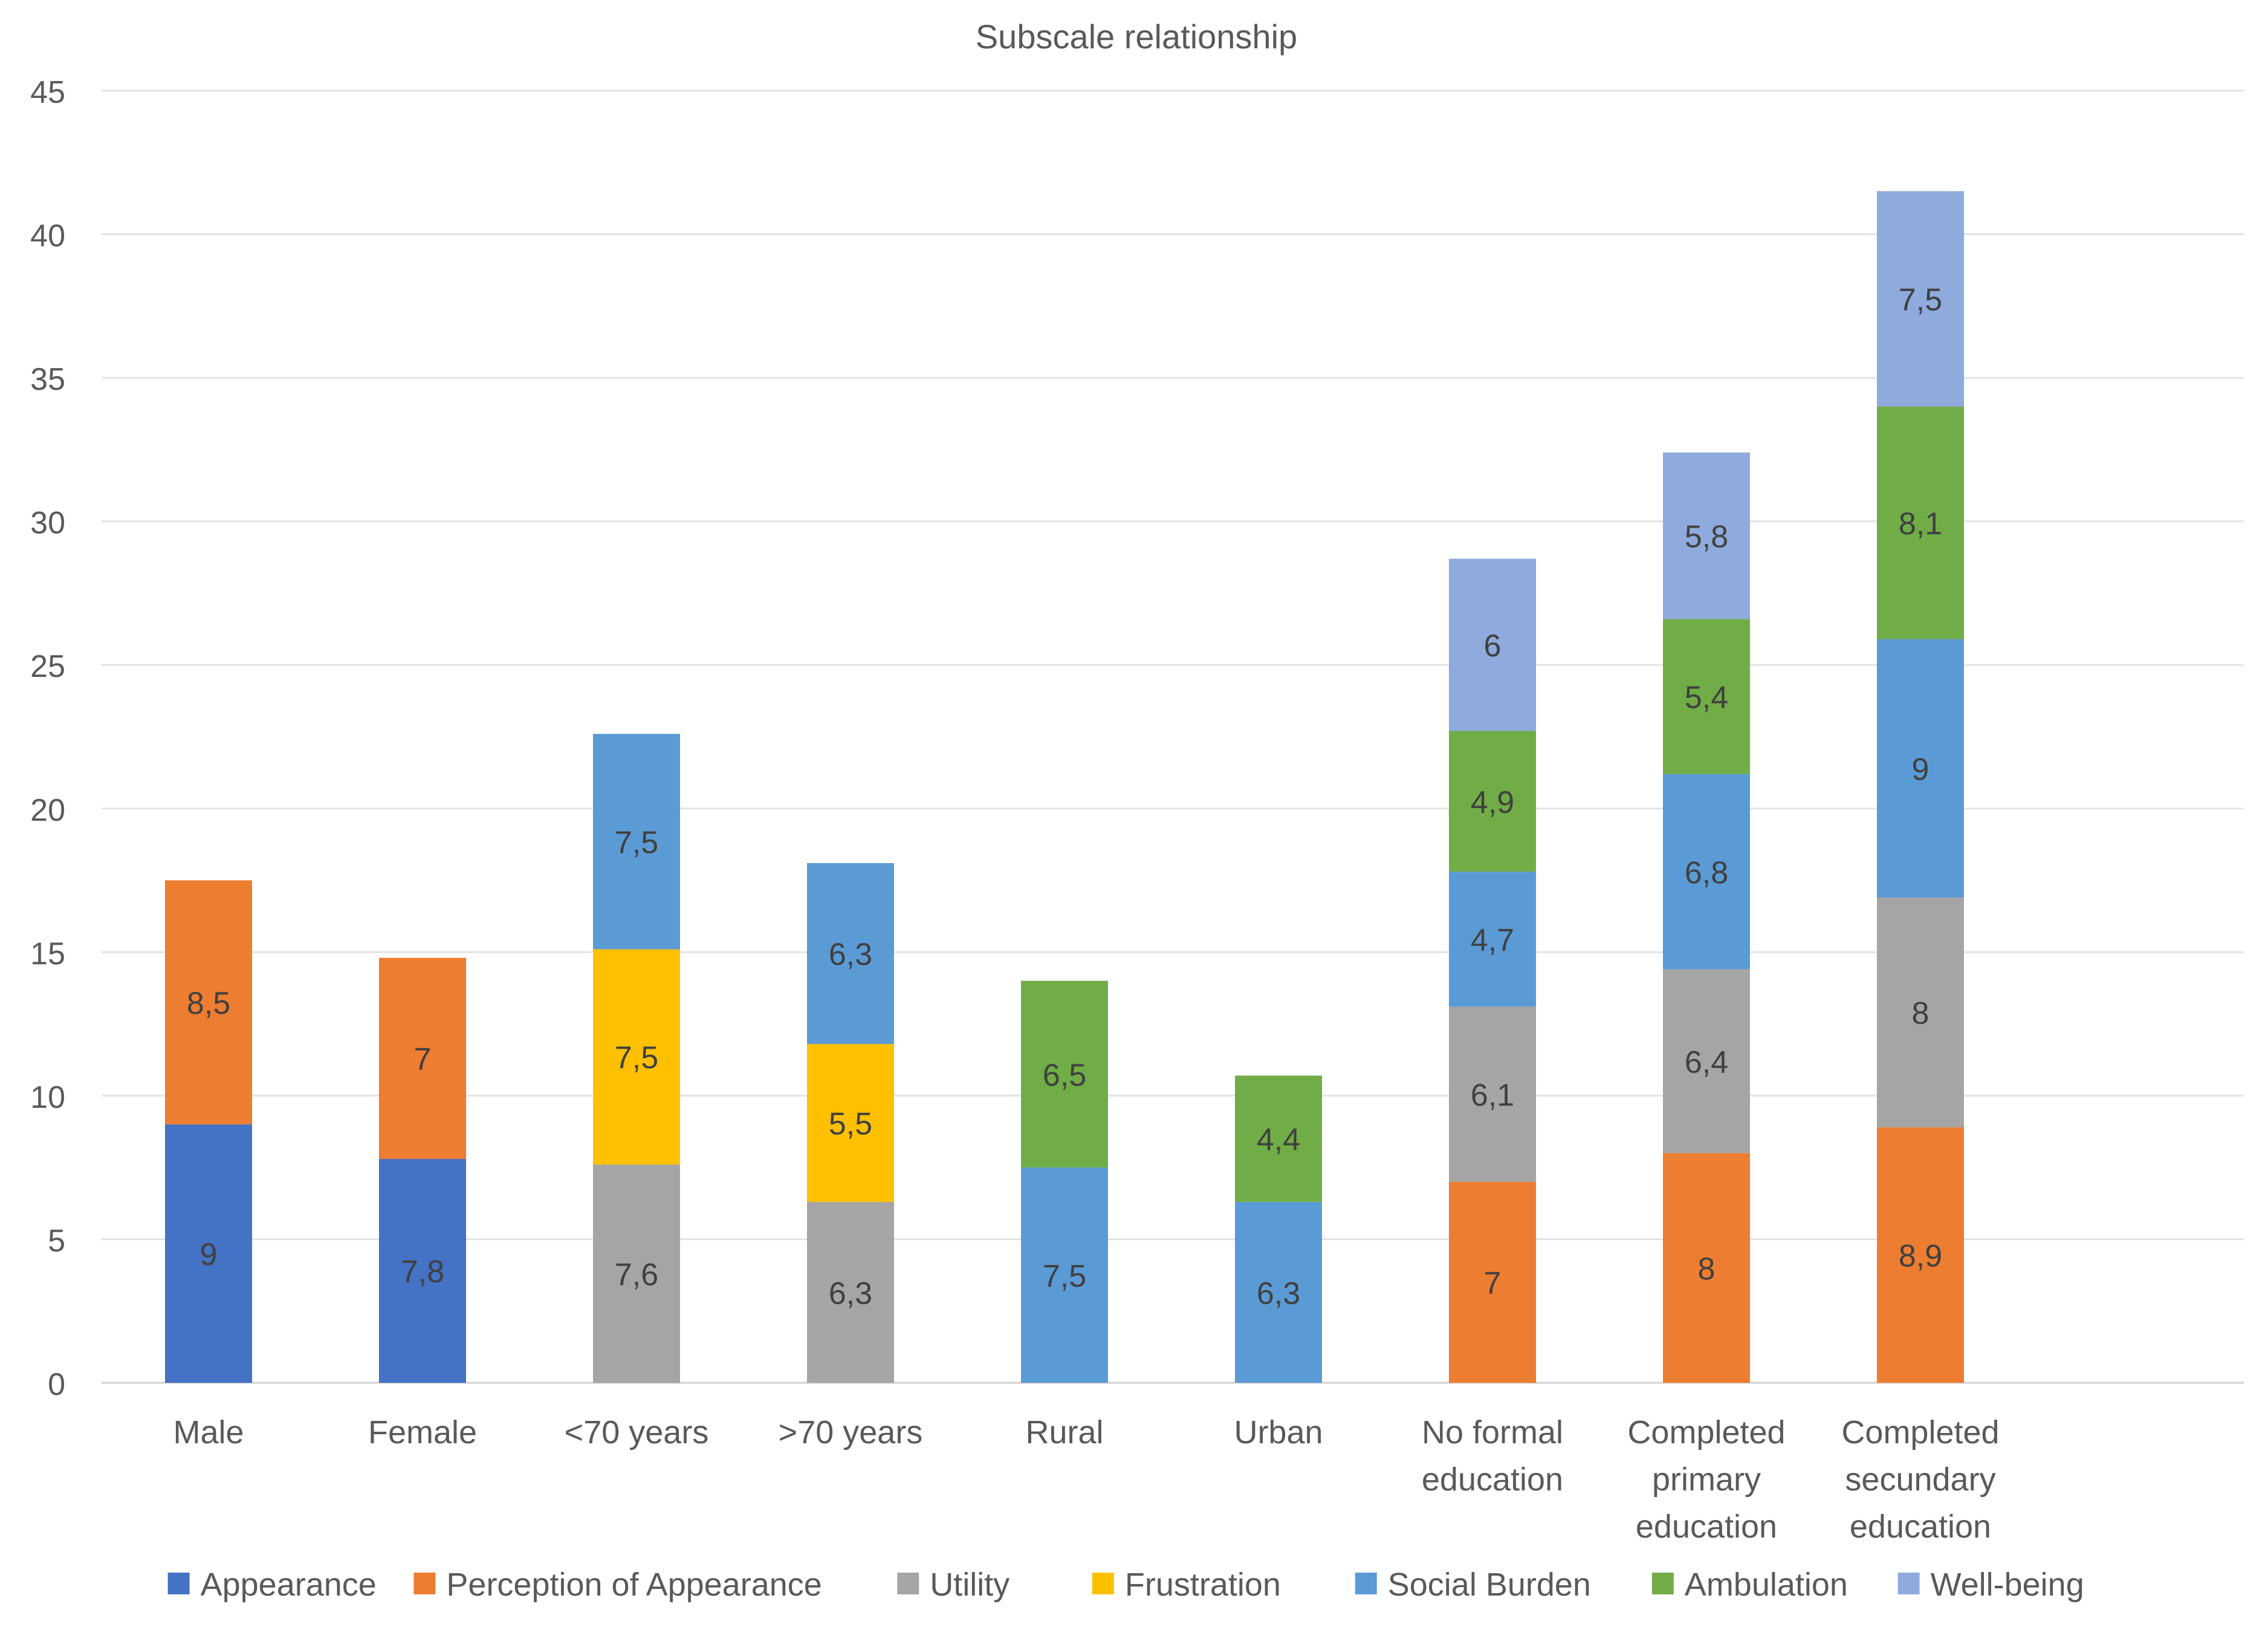 This screenshot has width=2268, height=1627. I want to click on data-label: 7,8, so click(422, 1272).